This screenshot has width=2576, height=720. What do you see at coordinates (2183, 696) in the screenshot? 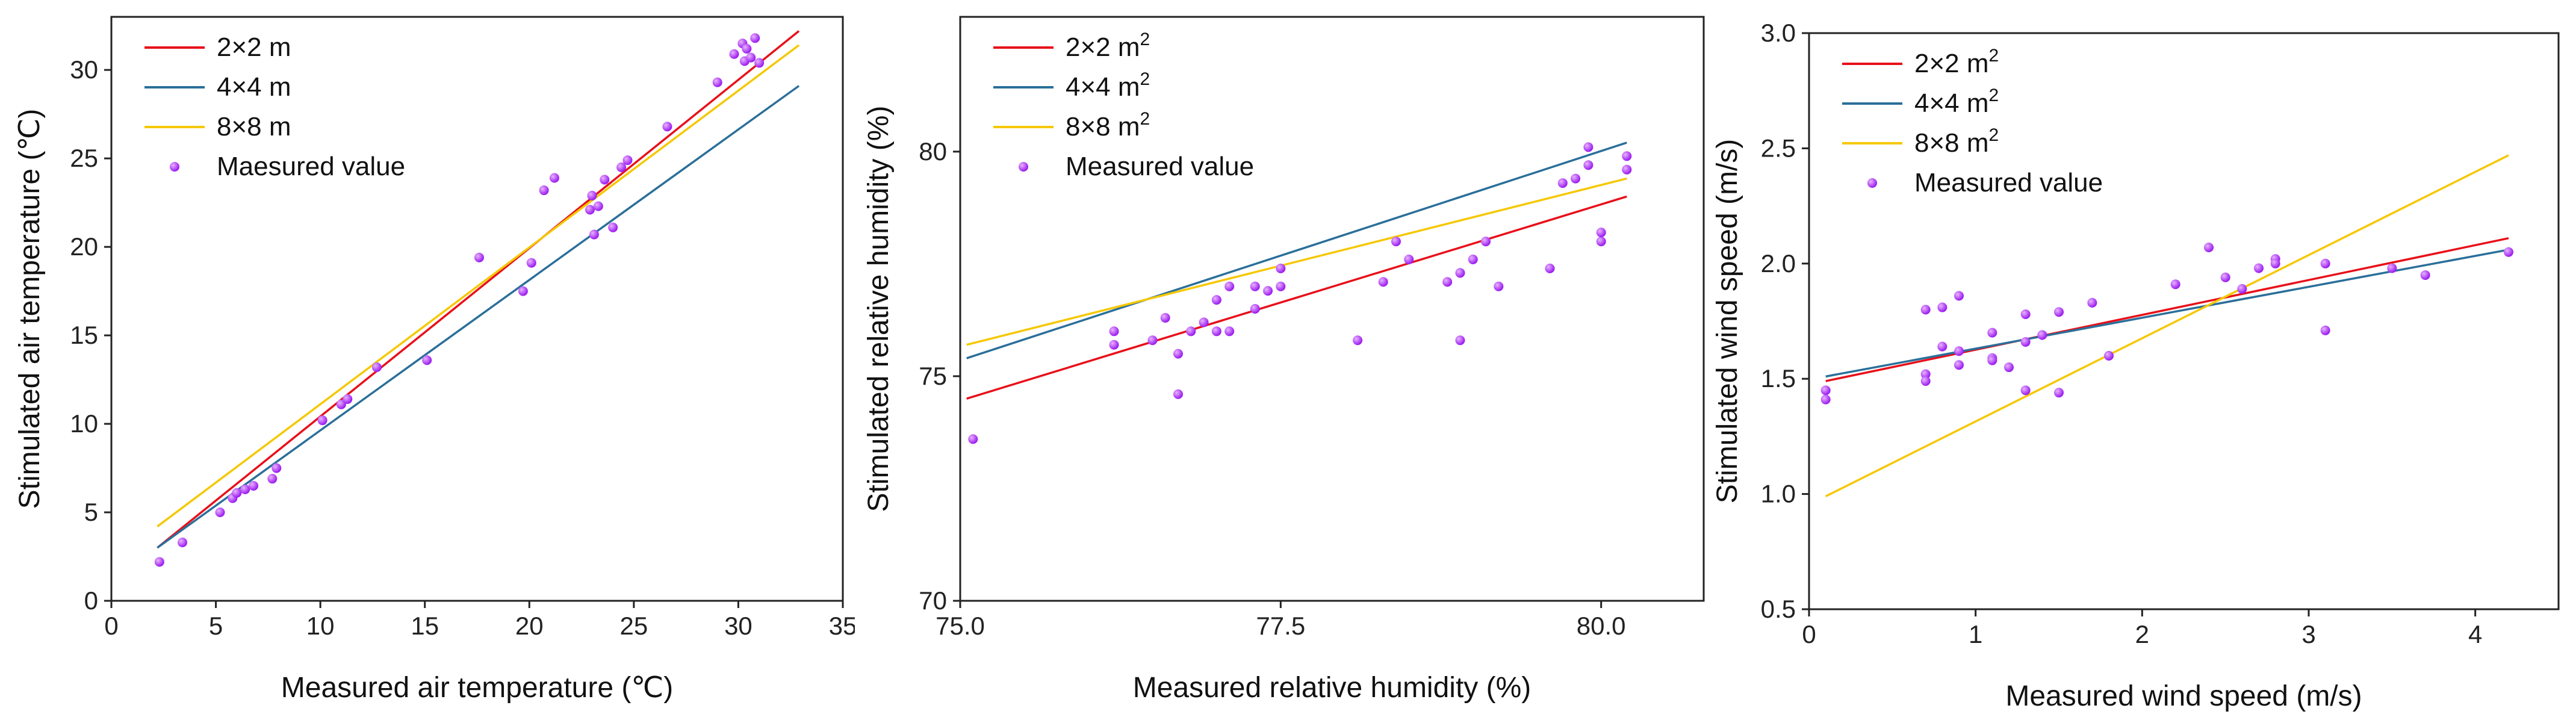
I see `x-axis-label: Measured wind speed (m/s)` at bounding box center [2183, 696].